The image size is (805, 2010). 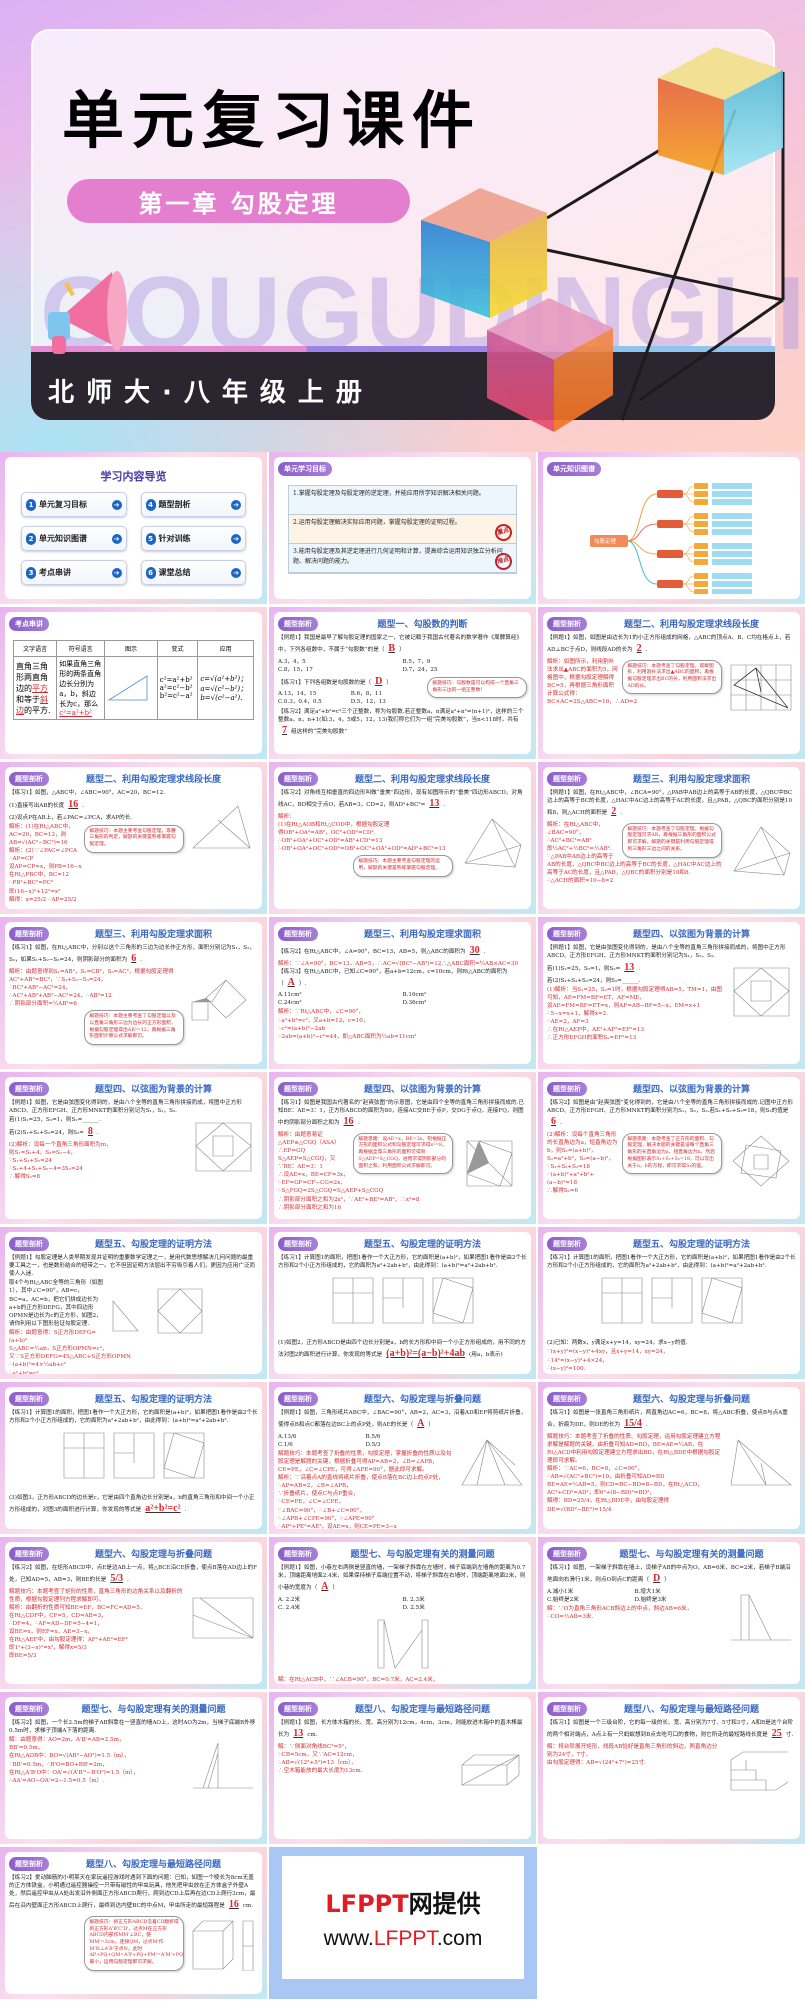 What do you see at coordinates (87, 793) in the screenshot?
I see `question-stem: 【练习1】如图，△ABC中，∠ABC=90°，AC=20，BC=12.` at bounding box center [87, 793].